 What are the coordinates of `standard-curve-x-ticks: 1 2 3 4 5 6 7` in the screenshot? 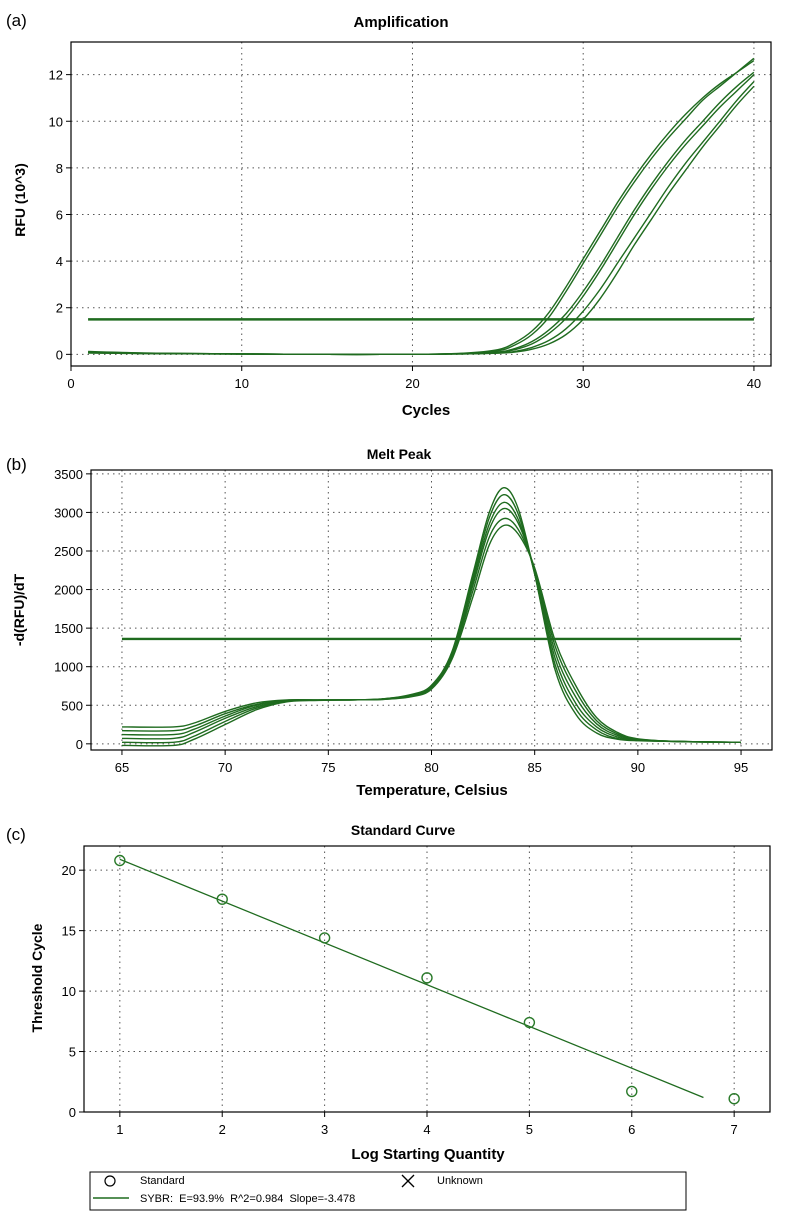 It's located at (427, 1124).